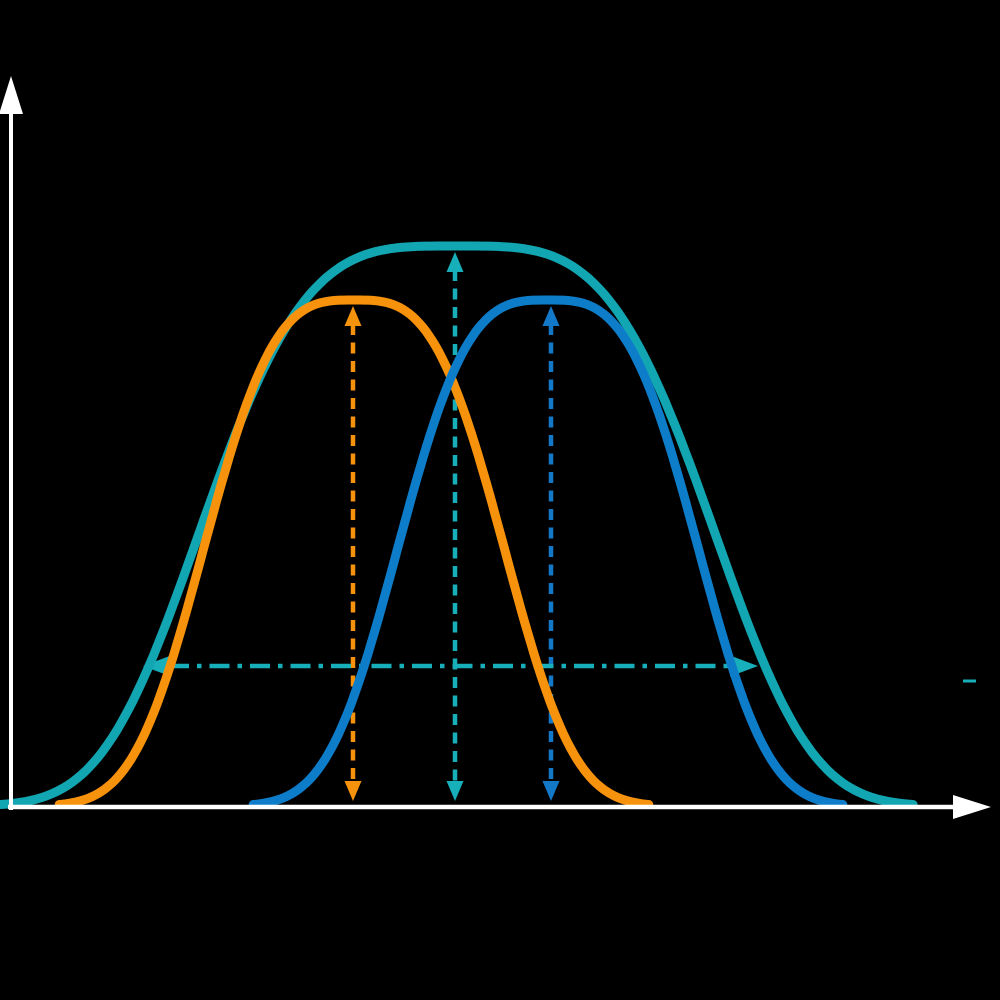 The height and width of the screenshot is (1000, 1000). I want to click on right-peak-height-arrow-up-arrowhead-icon, so click(551, 316).